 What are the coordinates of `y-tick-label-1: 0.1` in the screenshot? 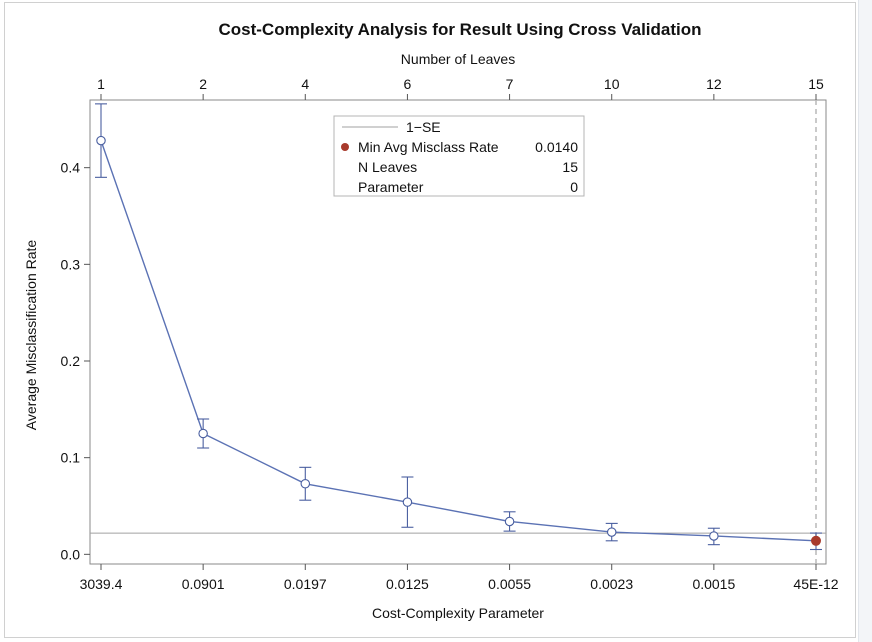 It's located at (71, 458).